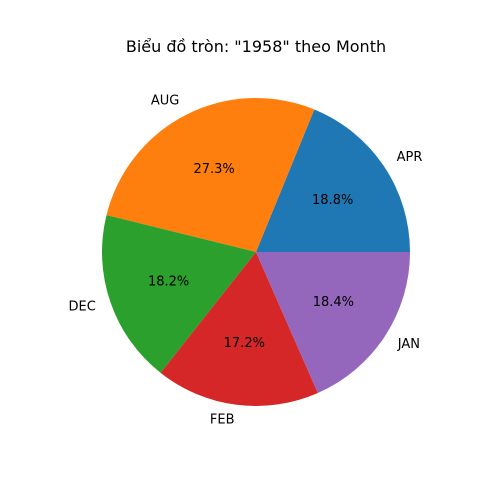 The image size is (500, 500). I want to click on pie-pct-label-aug: 27.3%, so click(213, 169).